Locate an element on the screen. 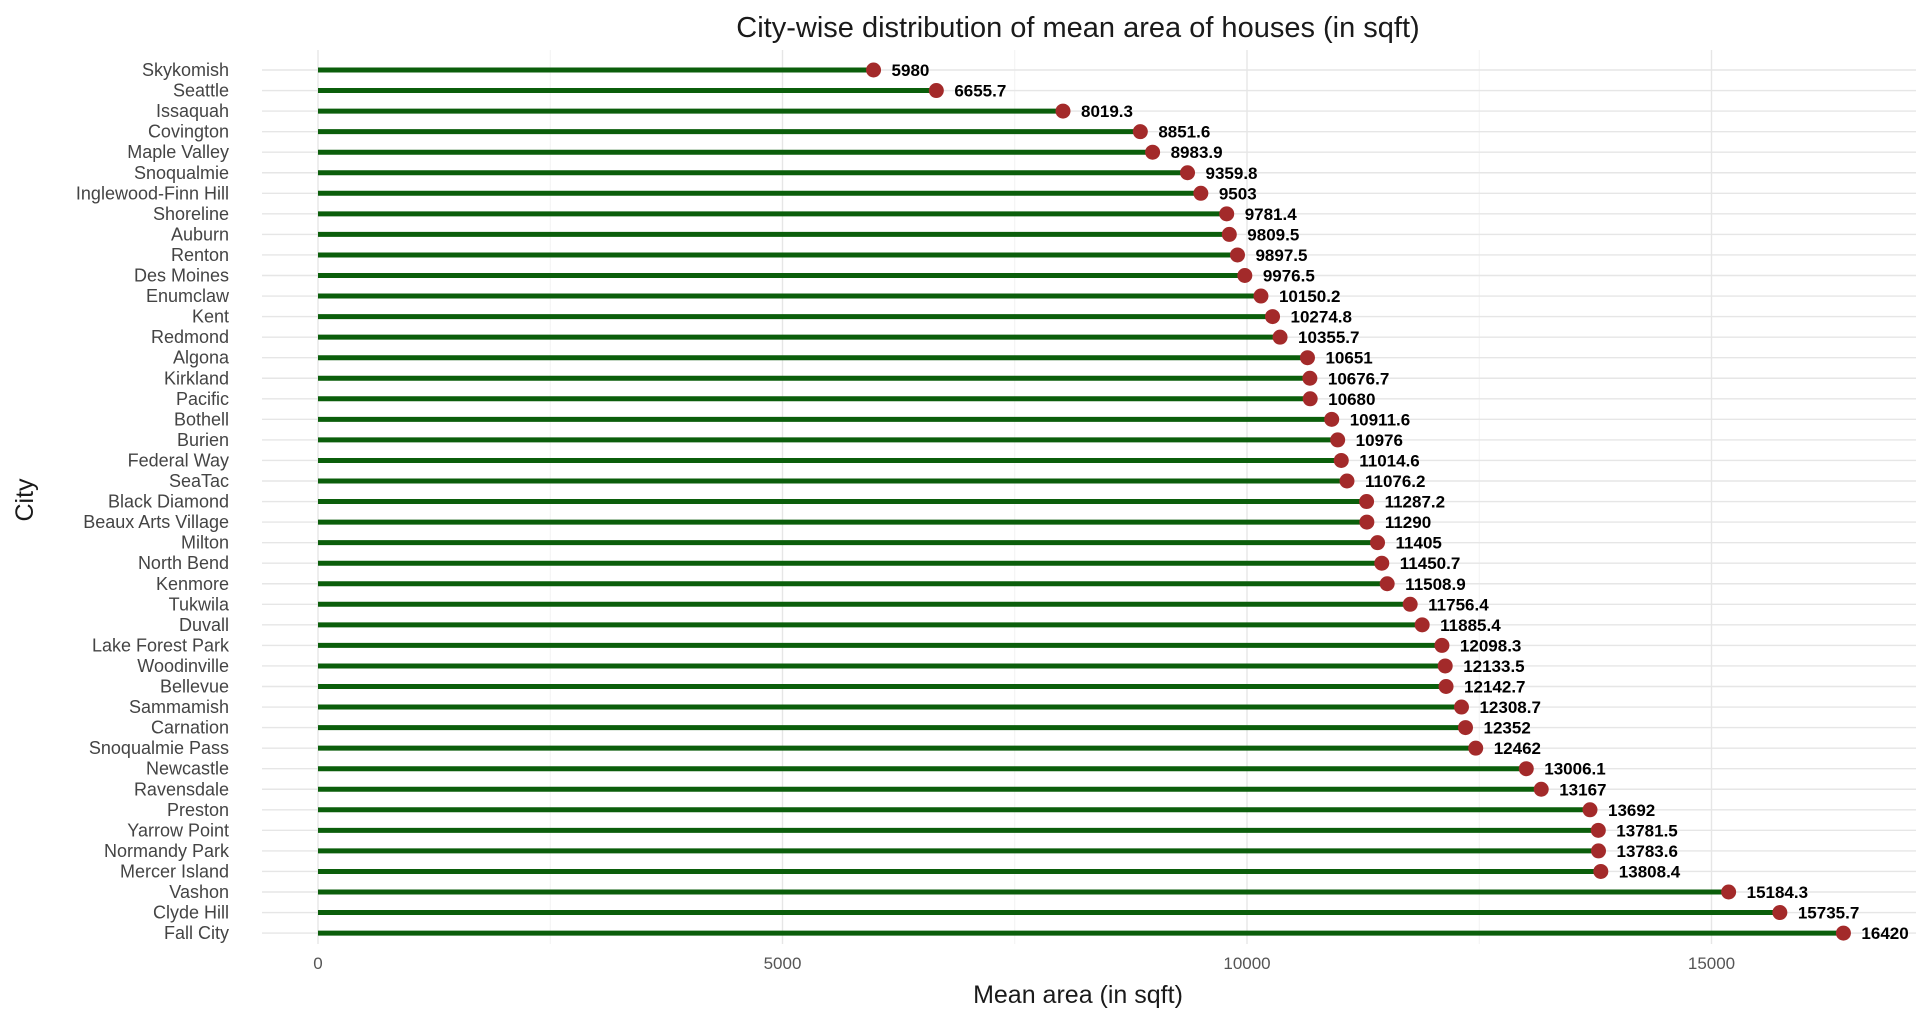  y-tick-label: Des Moines is located at coordinates (181, 276).